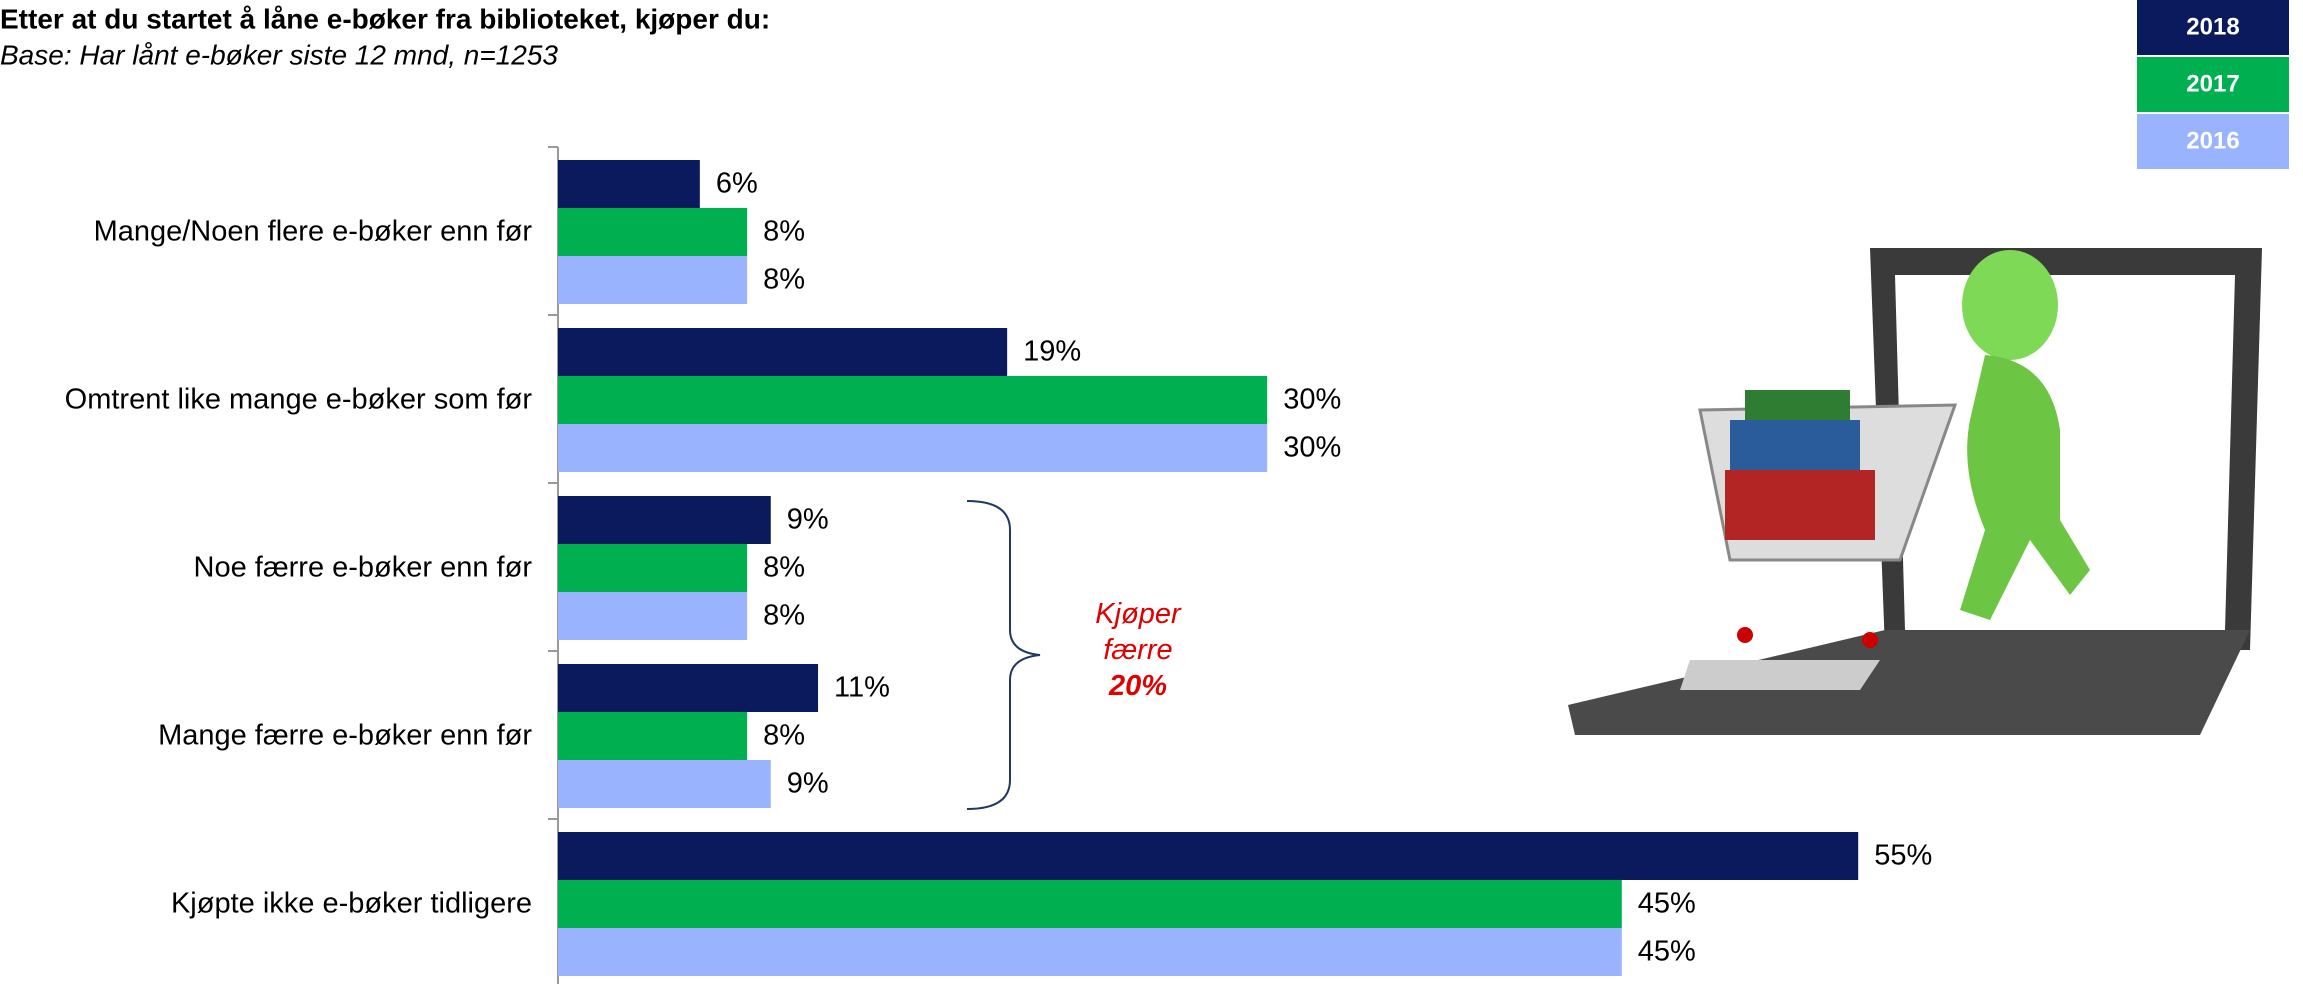 The width and height of the screenshot is (2303, 984). Describe the element at coordinates (862, 688) in the screenshot. I see `value-label: 11%` at that location.